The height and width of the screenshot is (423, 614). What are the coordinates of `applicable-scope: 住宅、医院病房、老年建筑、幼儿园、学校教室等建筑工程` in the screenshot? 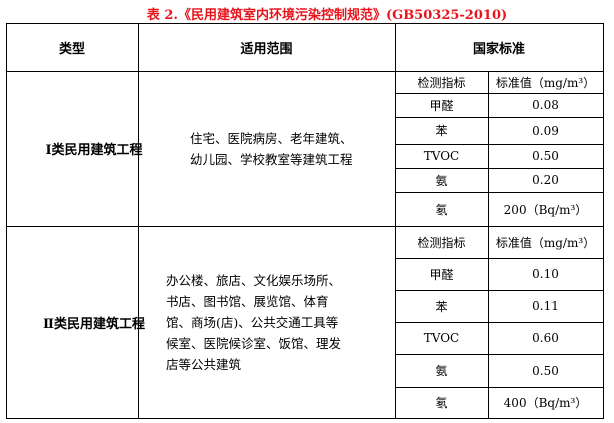 It's located at (271, 148).